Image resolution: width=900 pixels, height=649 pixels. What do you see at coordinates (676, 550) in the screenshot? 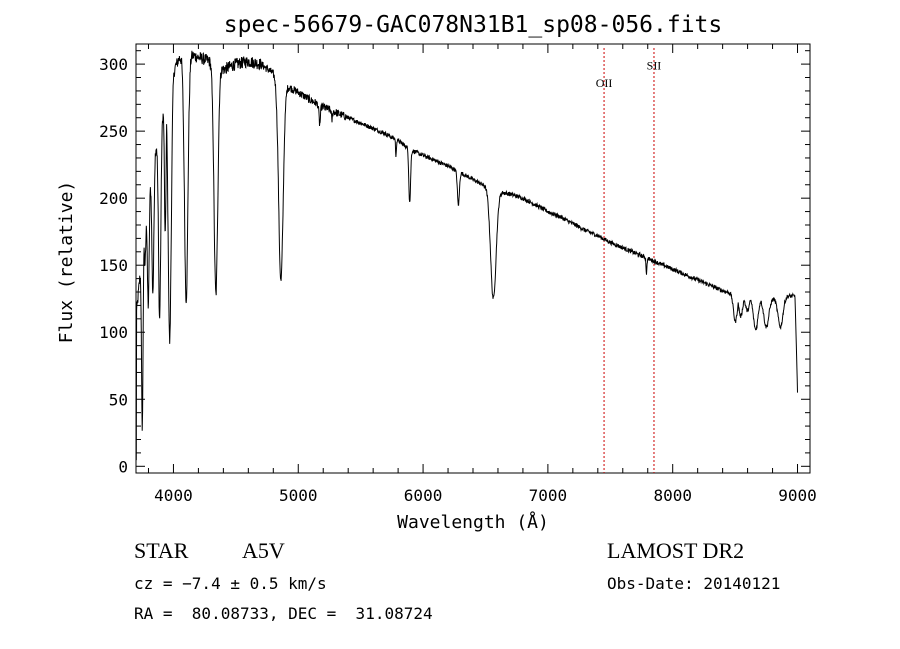
I see `survey-name: LAMOST DR2` at bounding box center [676, 550].